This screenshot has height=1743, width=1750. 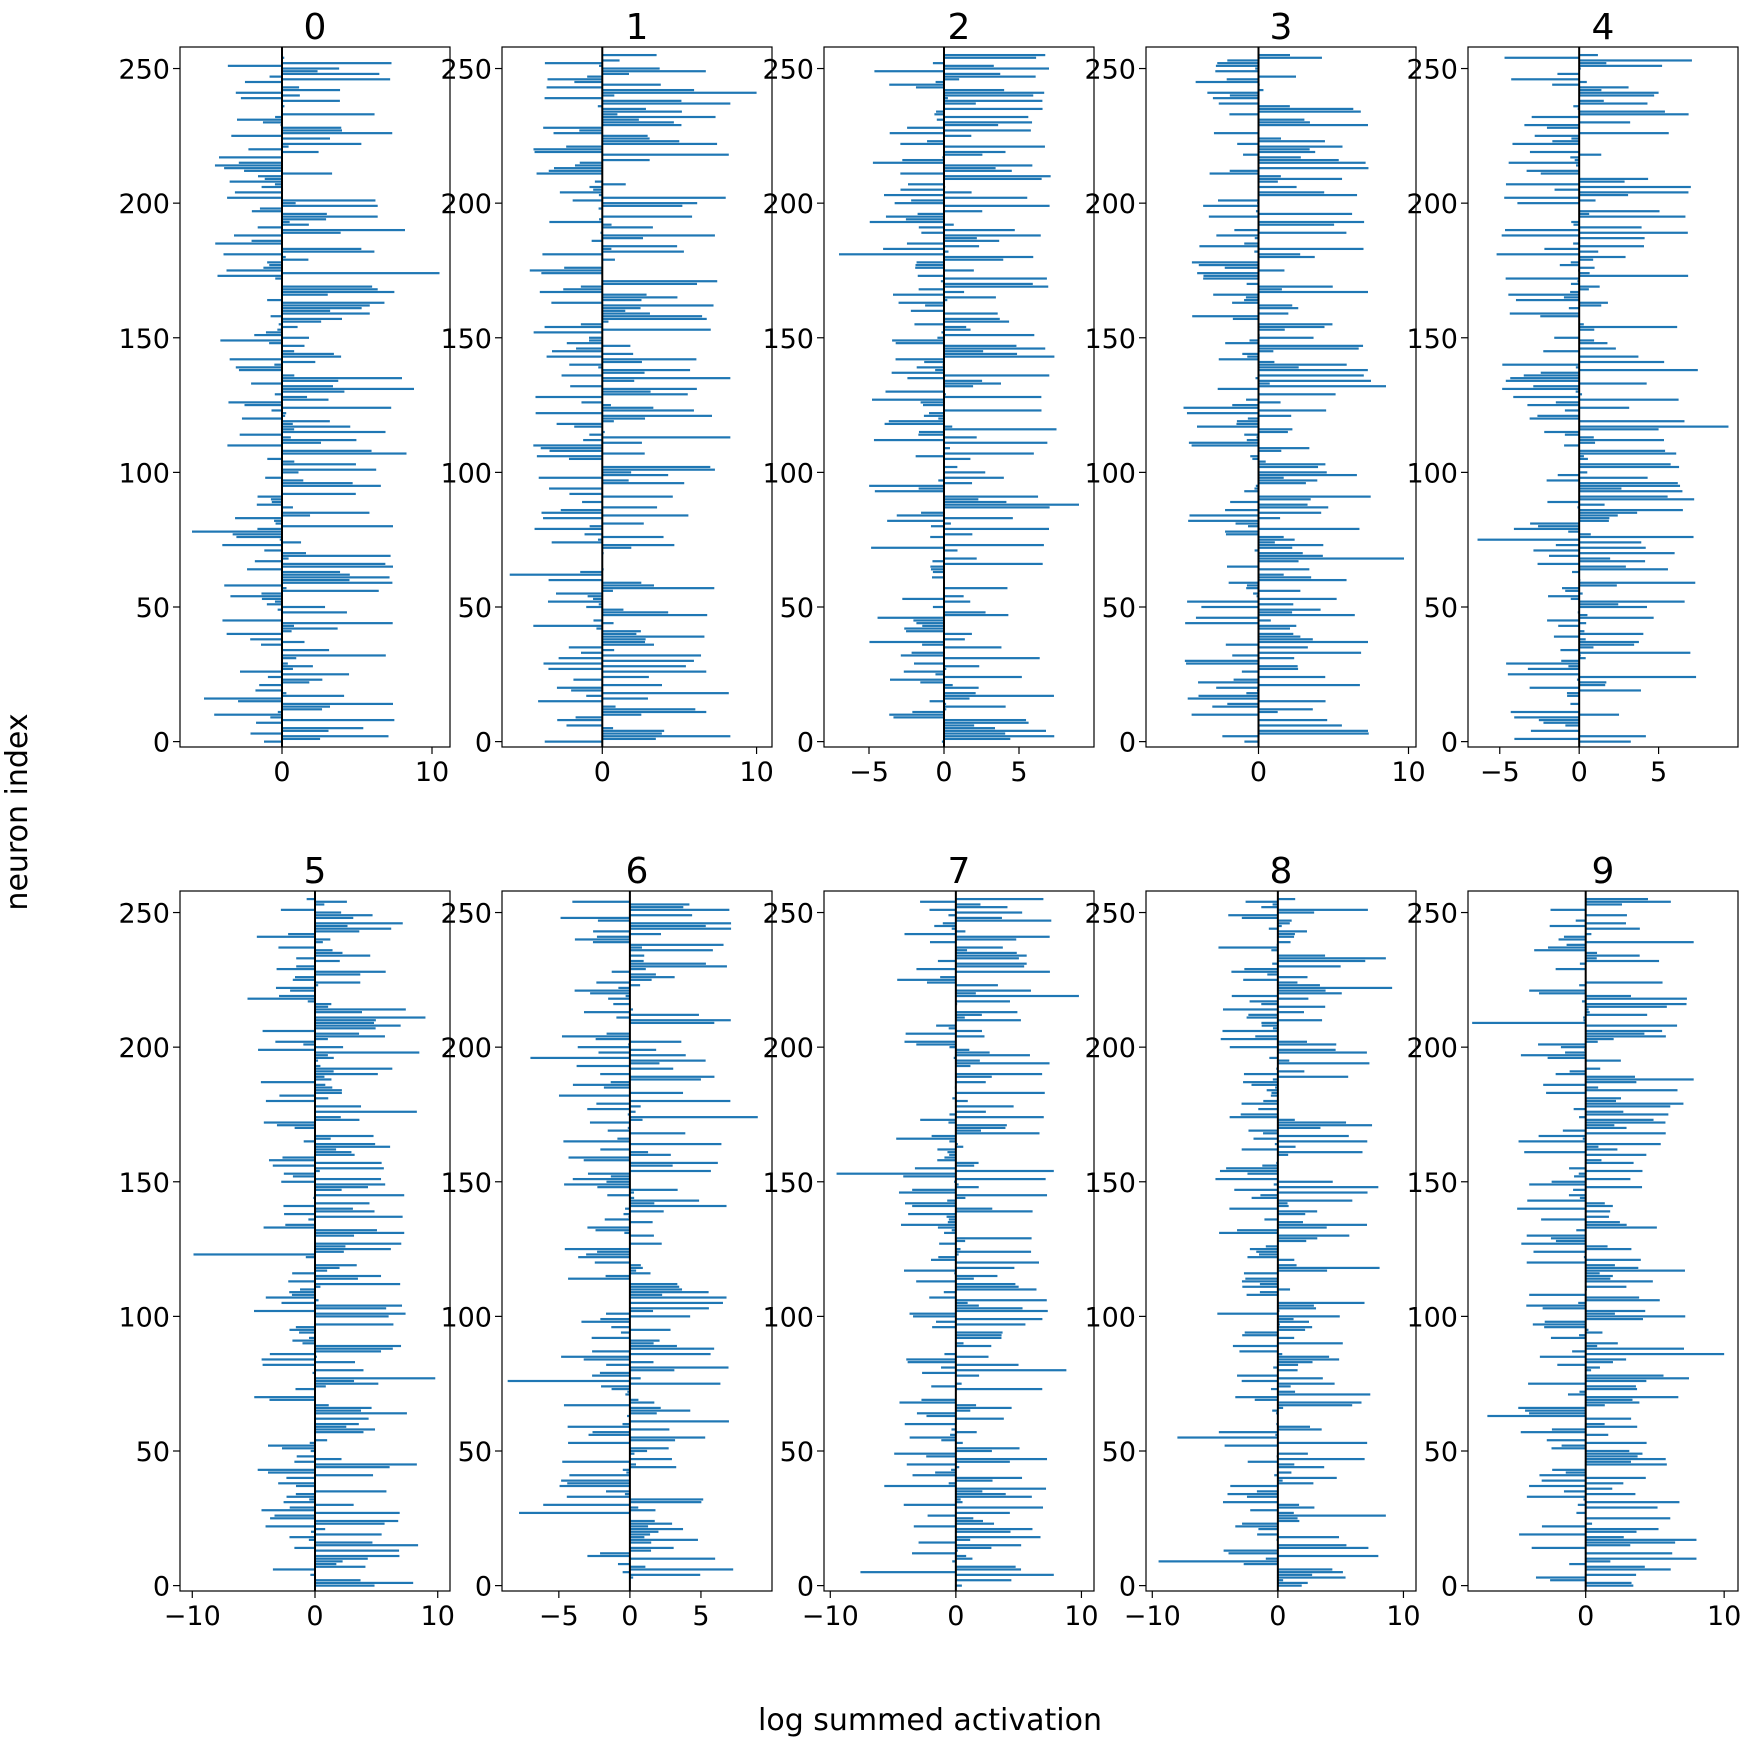 What do you see at coordinates (315, 871) in the screenshot?
I see `subplot-title: 5` at bounding box center [315, 871].